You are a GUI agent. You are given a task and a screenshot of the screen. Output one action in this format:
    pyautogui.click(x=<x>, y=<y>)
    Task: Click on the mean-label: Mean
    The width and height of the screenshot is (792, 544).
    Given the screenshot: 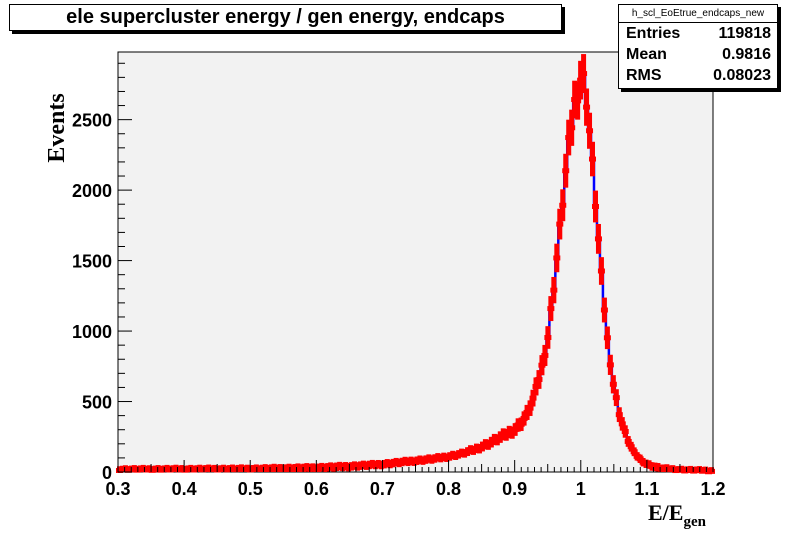 What is the action you would take?
    pyautogui.click(x=646, y=54)
    